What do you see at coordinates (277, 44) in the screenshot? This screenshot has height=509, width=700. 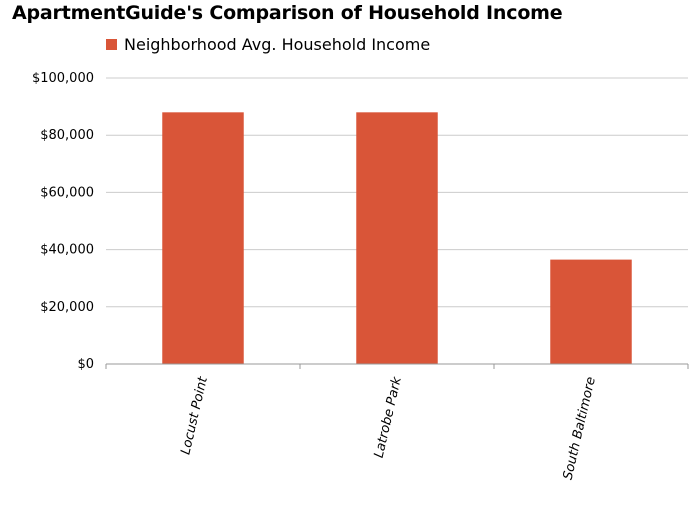 I see `legend-label: Neighborhood Avg. Household Income` at bounding box center [277, 44].